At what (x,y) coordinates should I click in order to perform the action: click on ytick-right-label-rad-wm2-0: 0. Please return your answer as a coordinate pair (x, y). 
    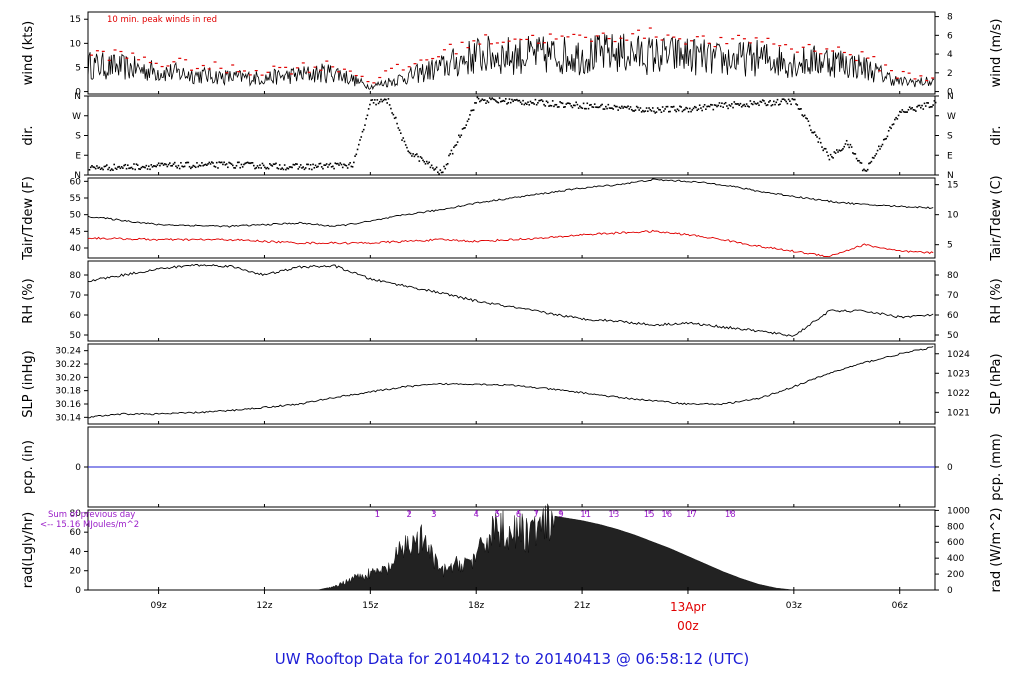
    Looking at the image, I should click on (950, 591).